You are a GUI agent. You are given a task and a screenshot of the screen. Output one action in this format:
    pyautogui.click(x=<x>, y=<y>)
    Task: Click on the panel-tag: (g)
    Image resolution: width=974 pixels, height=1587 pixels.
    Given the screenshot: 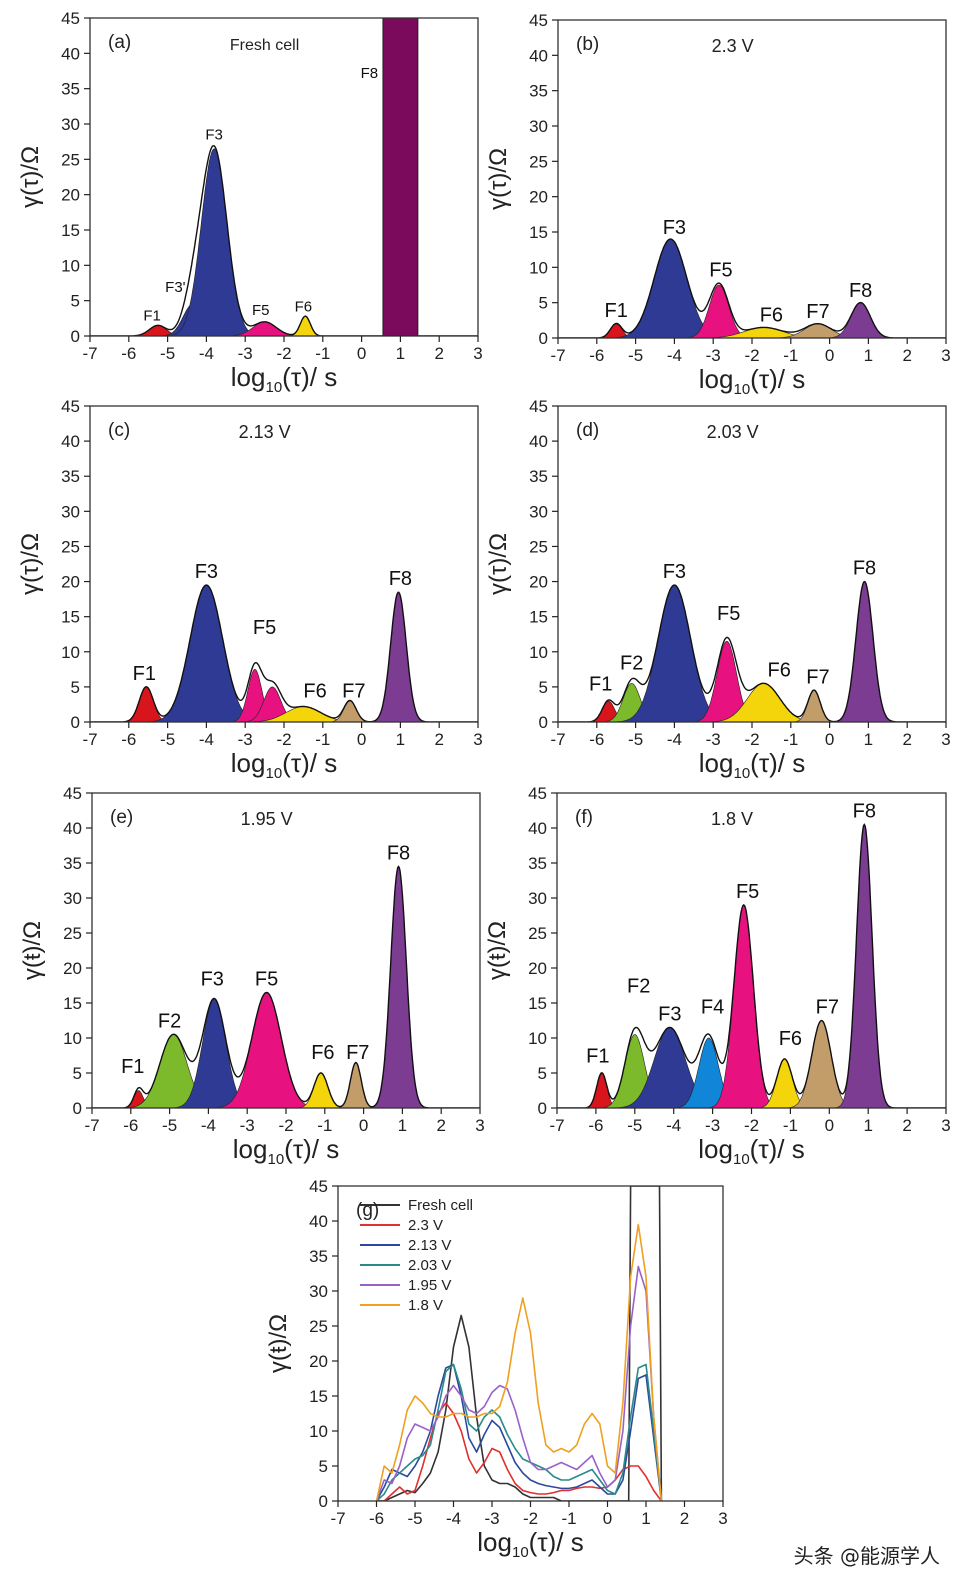 What is the action you would take?
    pyautogui.click(x=367, y=1210)
    